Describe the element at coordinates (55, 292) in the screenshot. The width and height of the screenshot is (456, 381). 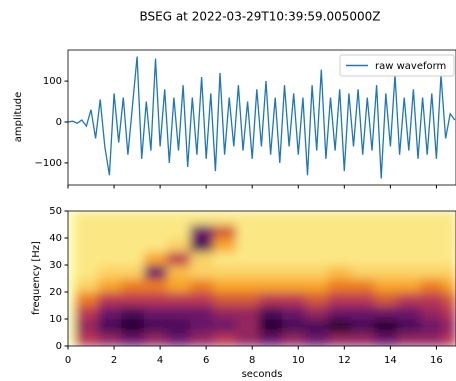
I see `y-tick-label: 20` at that location.